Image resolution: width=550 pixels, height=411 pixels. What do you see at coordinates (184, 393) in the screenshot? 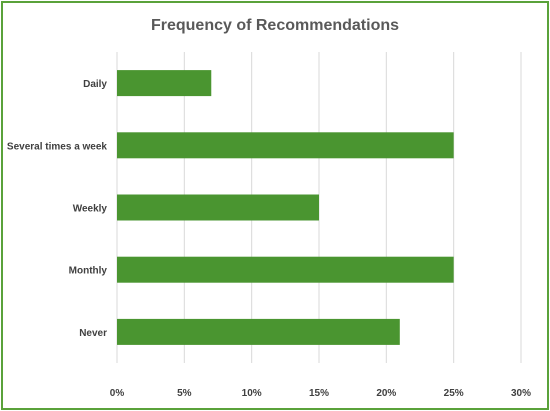
I see `x-tick-label: 5%` at bounding box center [184, 393].